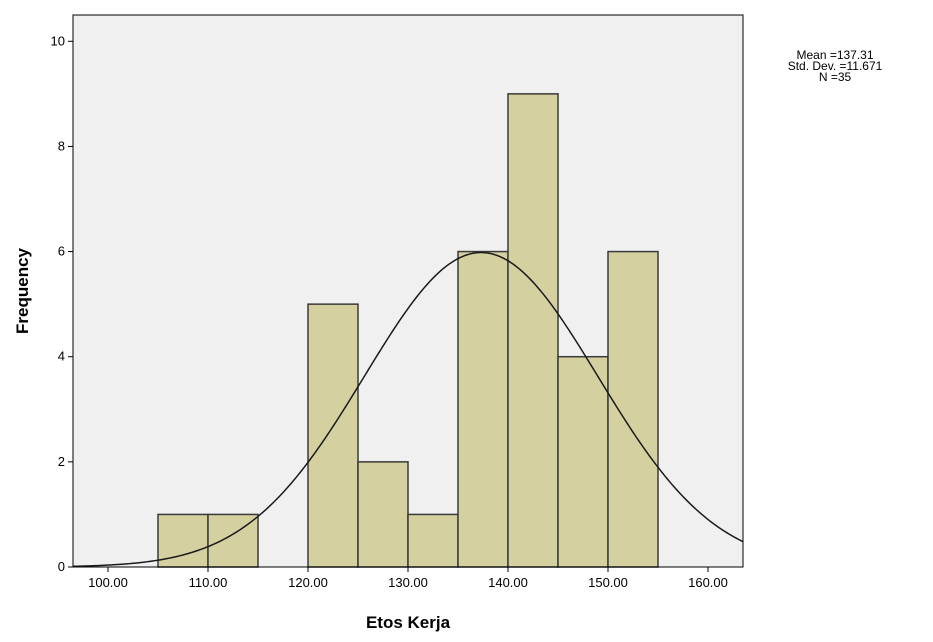 The width and height of the screenshot is (933, 642). Describe the element at coordinates (608, 582) in the screenshot. I see `x-tick-label: 150.00` at that location.